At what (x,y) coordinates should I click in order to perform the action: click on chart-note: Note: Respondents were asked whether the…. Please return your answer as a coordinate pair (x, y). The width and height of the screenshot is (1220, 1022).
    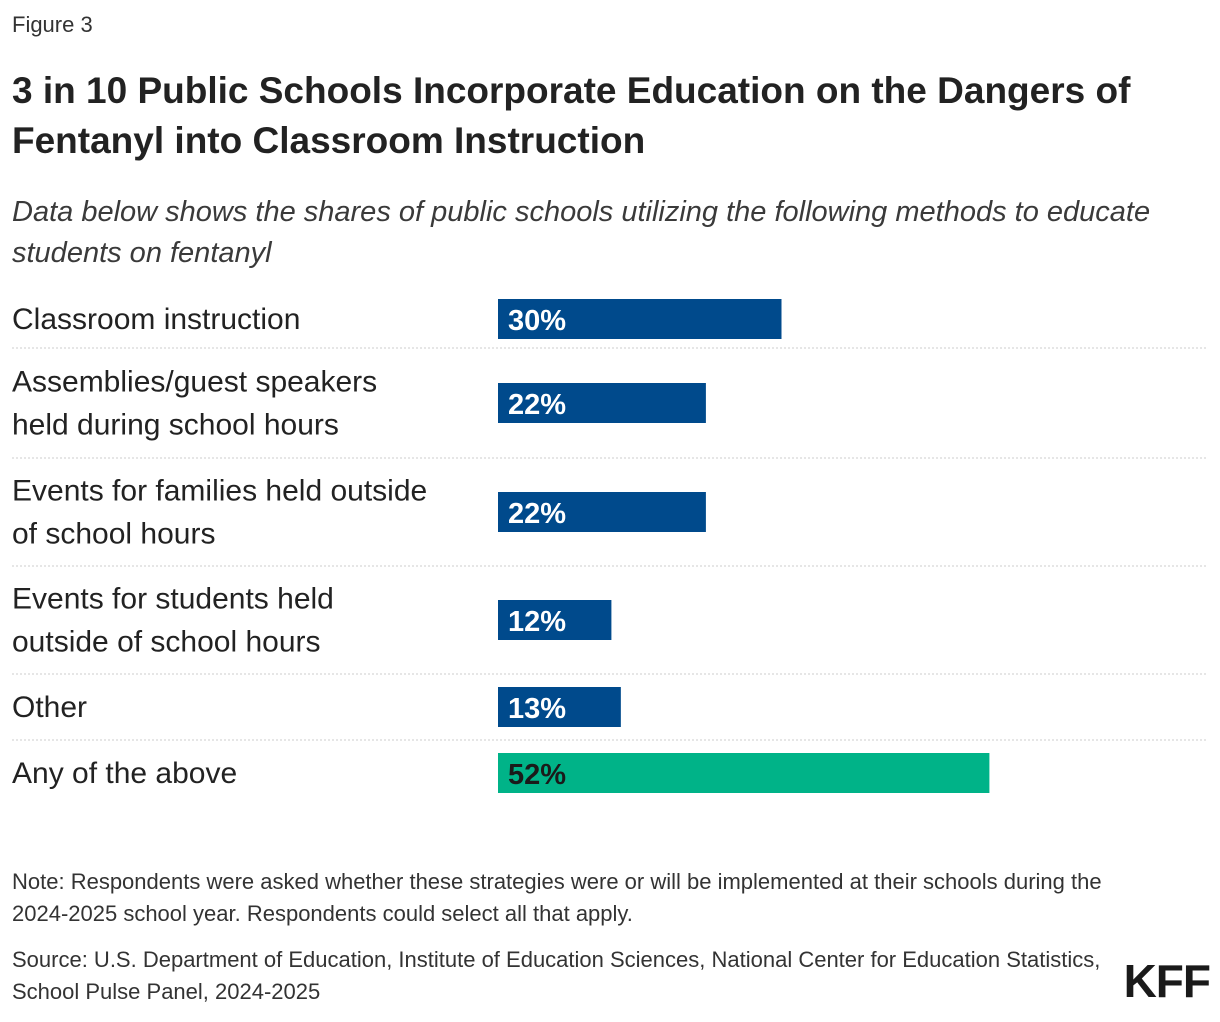
    Looking at the image, I should click on (557, 897).